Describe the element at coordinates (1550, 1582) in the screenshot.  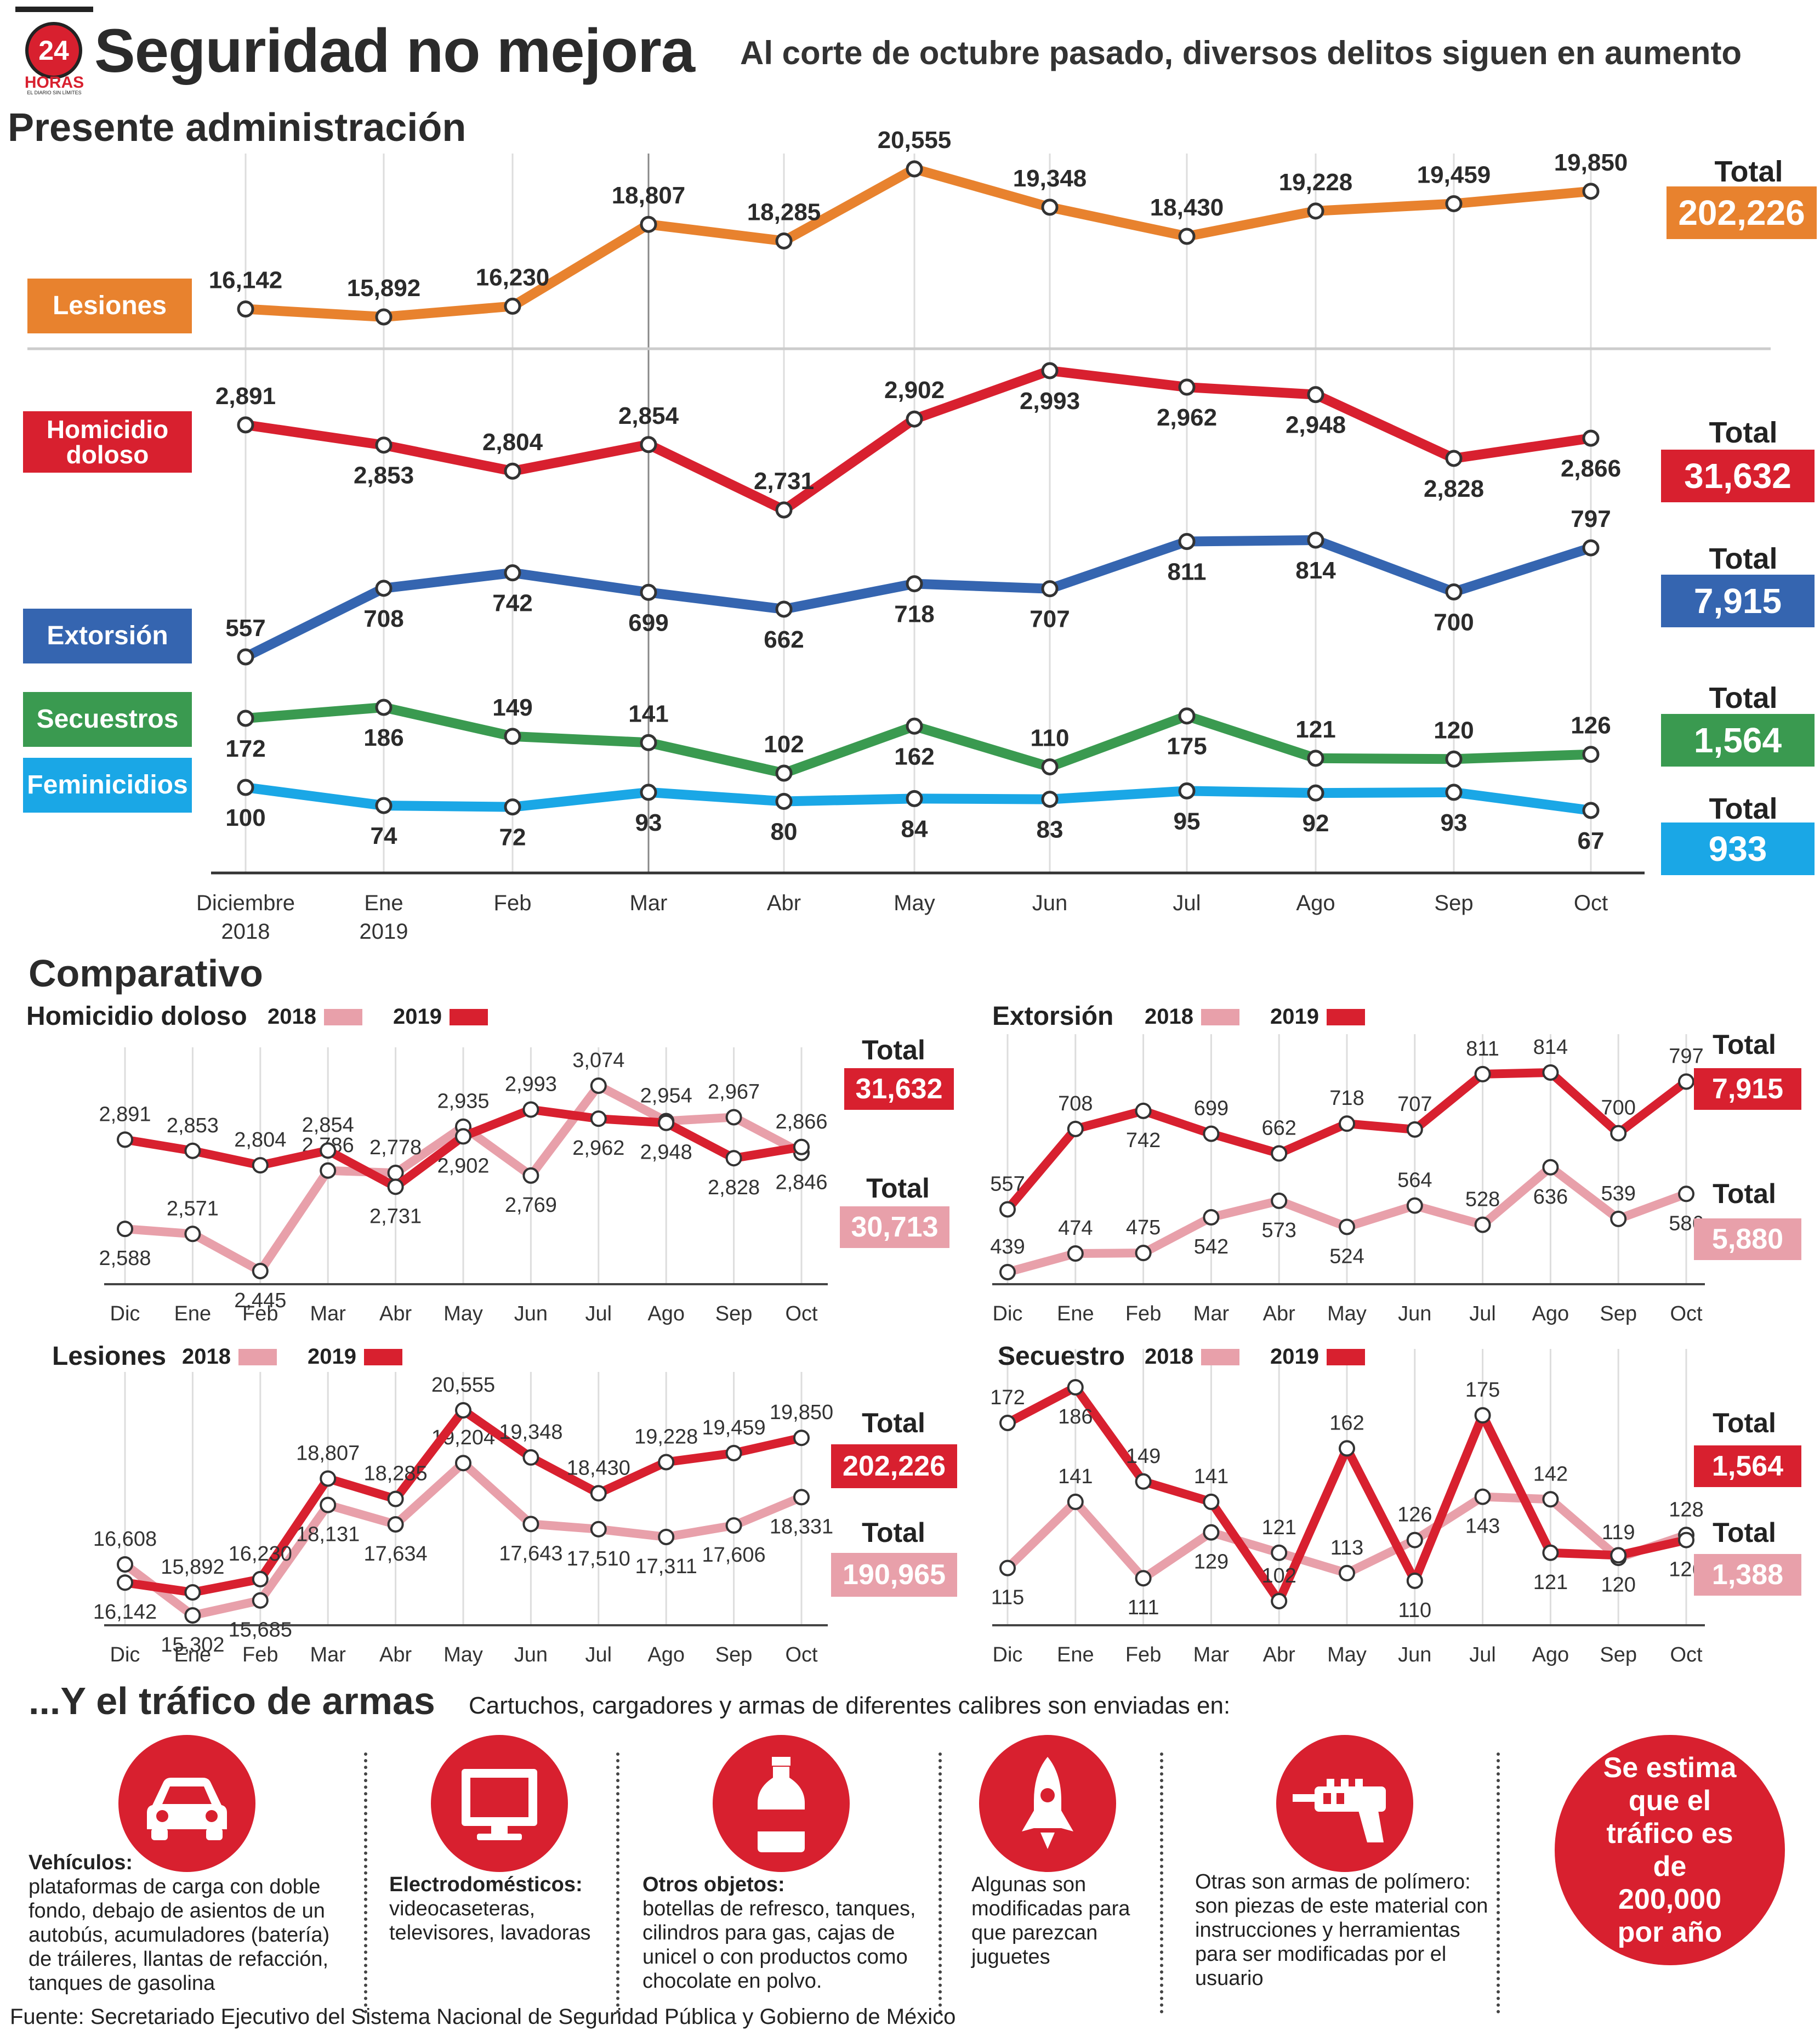
I see `cmp-label-secuestro-2019: 121` at that location.